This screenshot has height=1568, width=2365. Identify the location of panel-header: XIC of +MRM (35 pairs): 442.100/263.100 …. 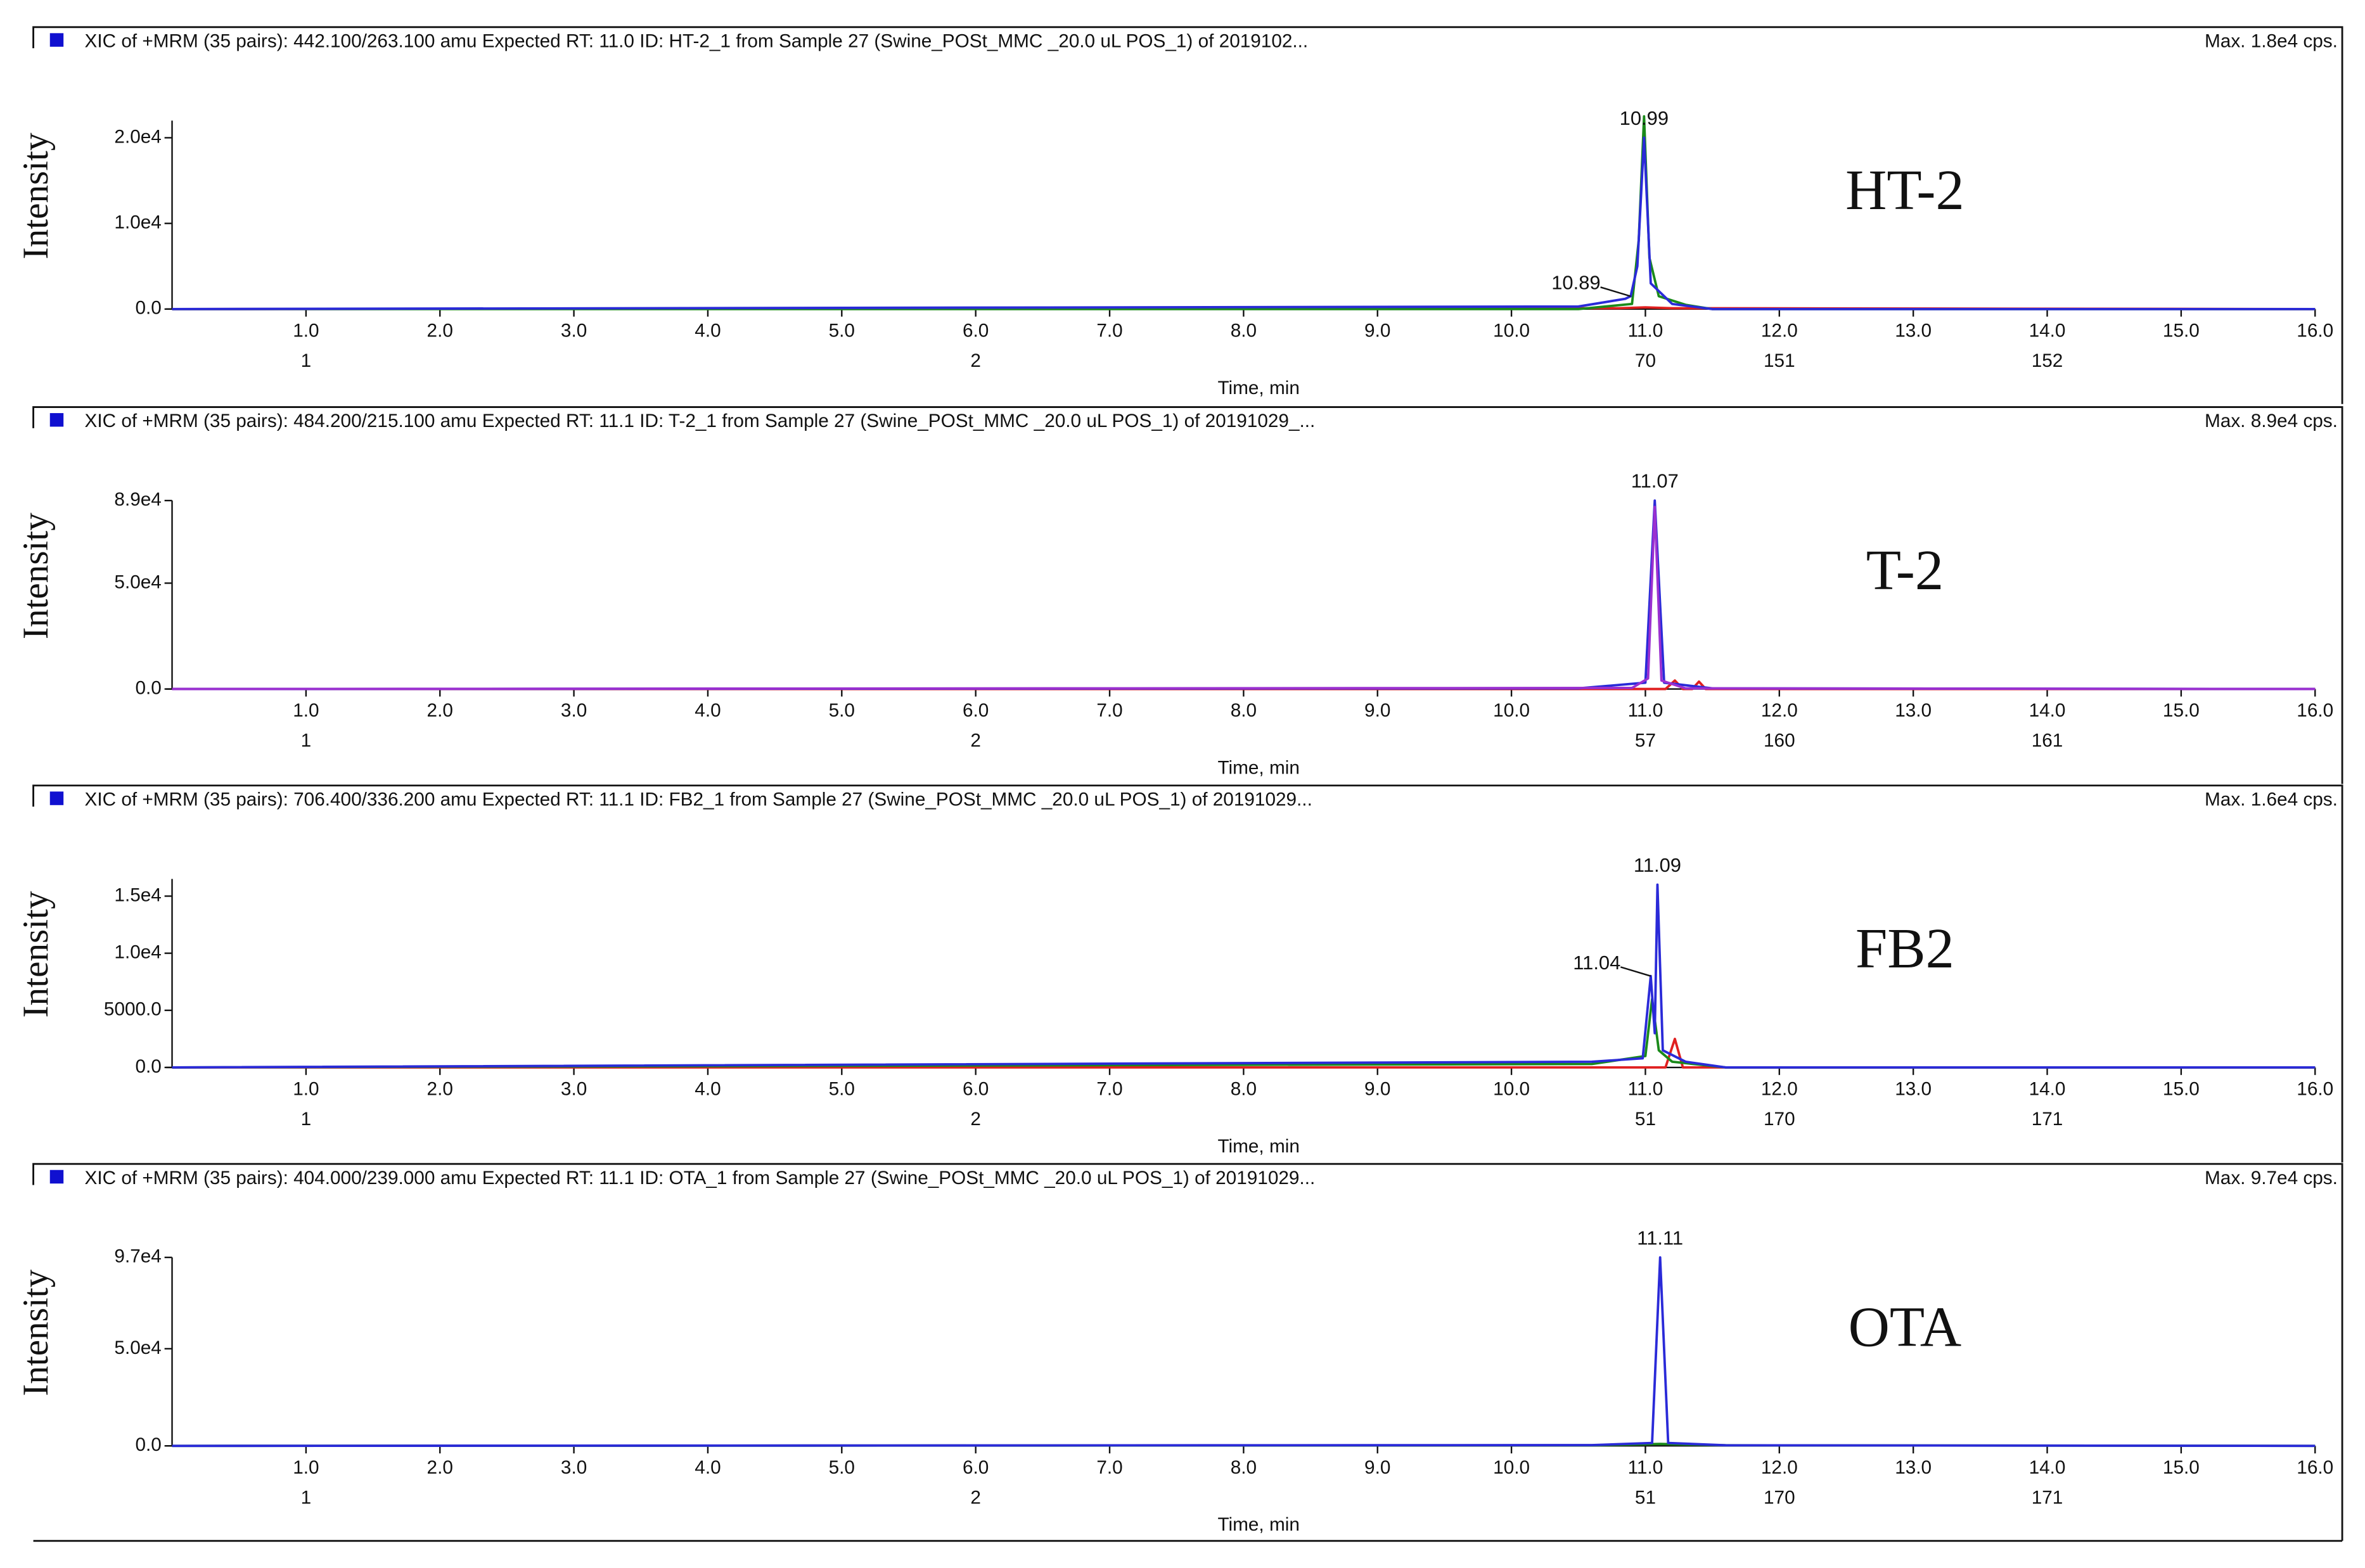
(696, 40).